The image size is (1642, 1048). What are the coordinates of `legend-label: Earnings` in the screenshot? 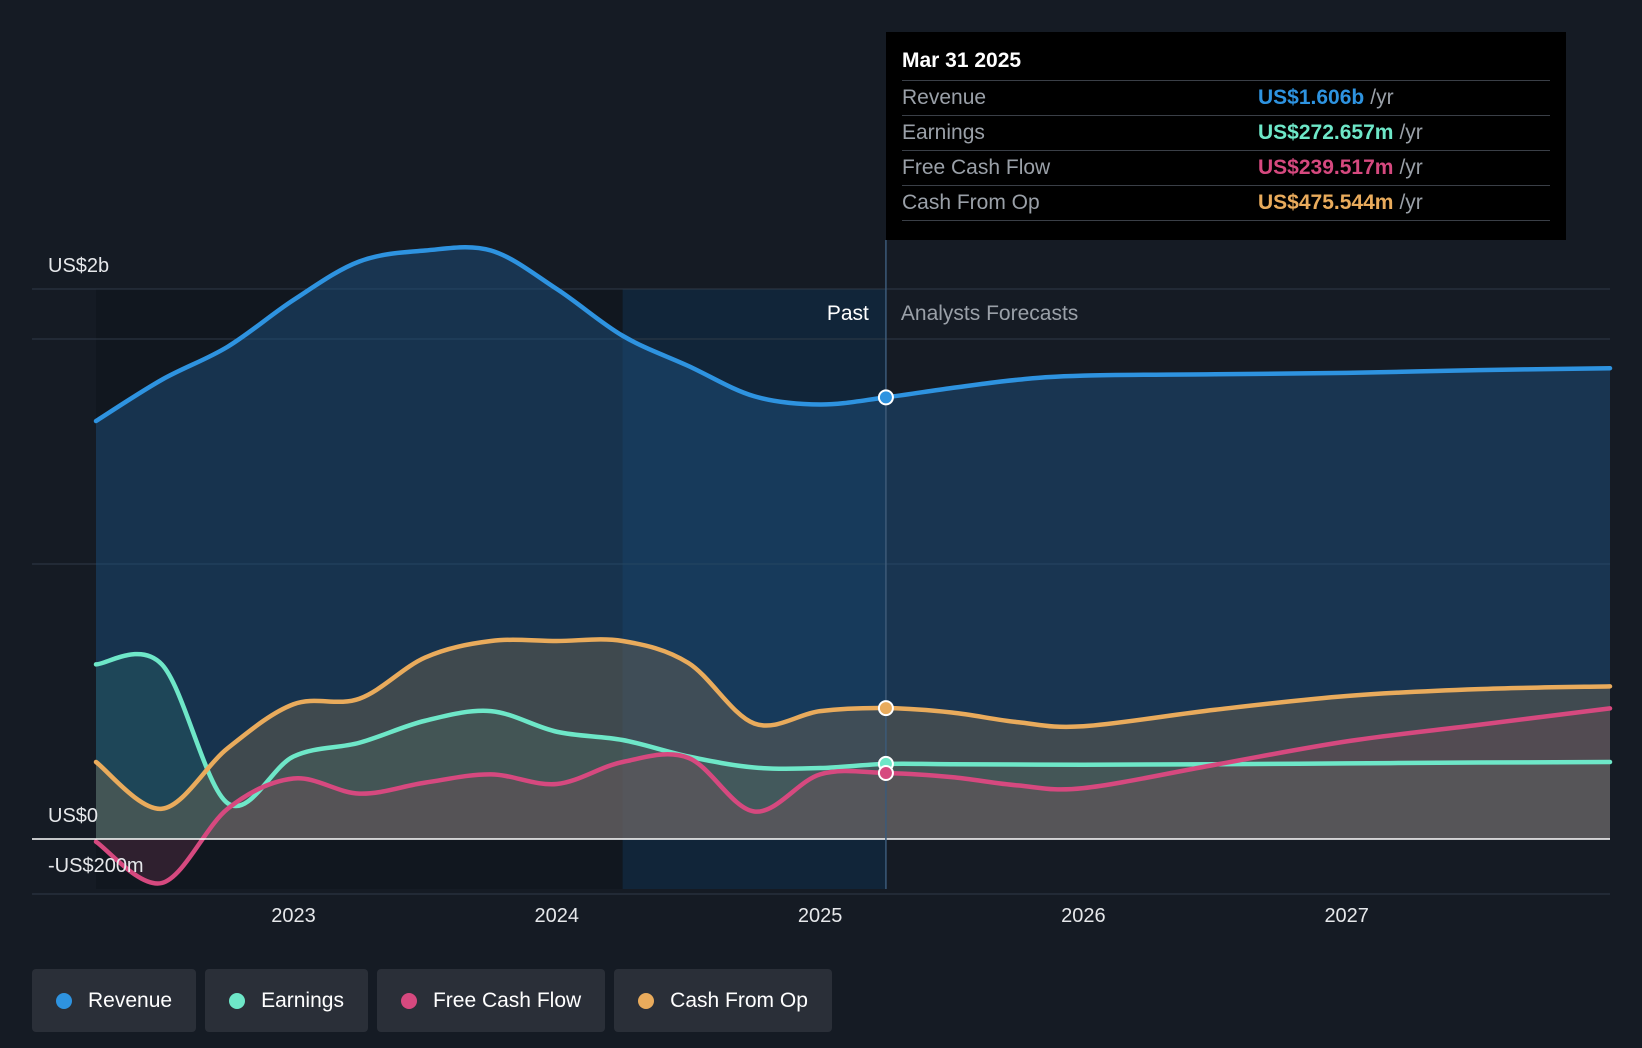 It's located at (302, 1000).